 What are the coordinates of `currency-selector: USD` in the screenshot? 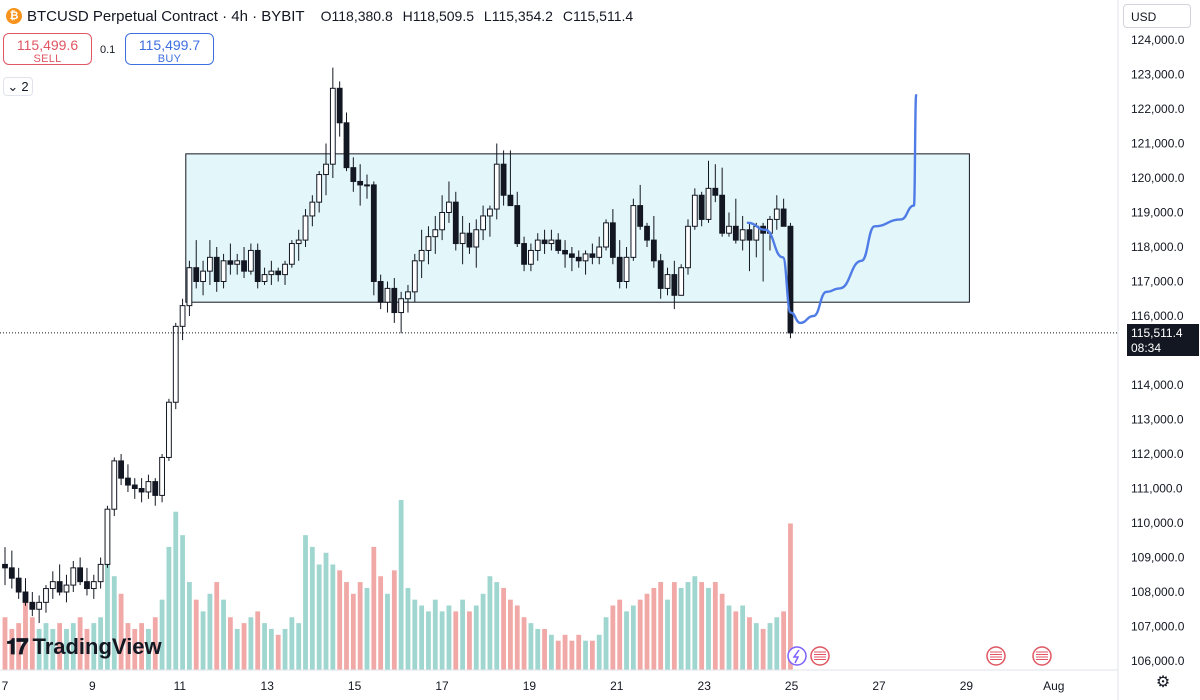 It's located at (1157, 16).